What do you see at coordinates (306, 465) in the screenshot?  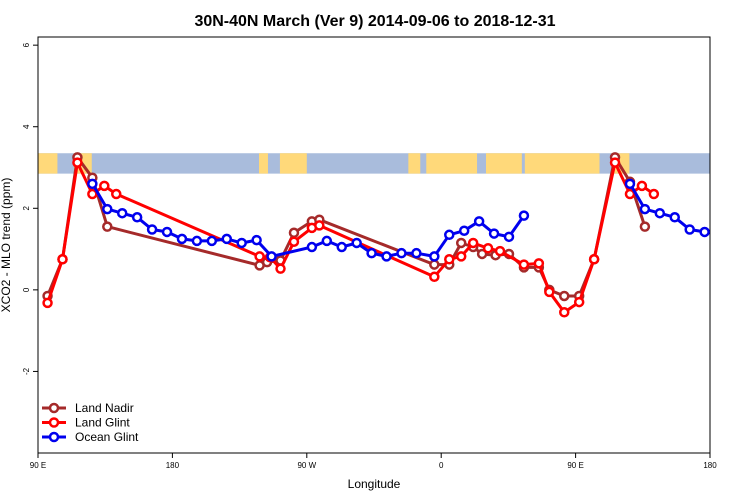 I see `x-tick-label: 90 W` at bounding box center [306, 465].